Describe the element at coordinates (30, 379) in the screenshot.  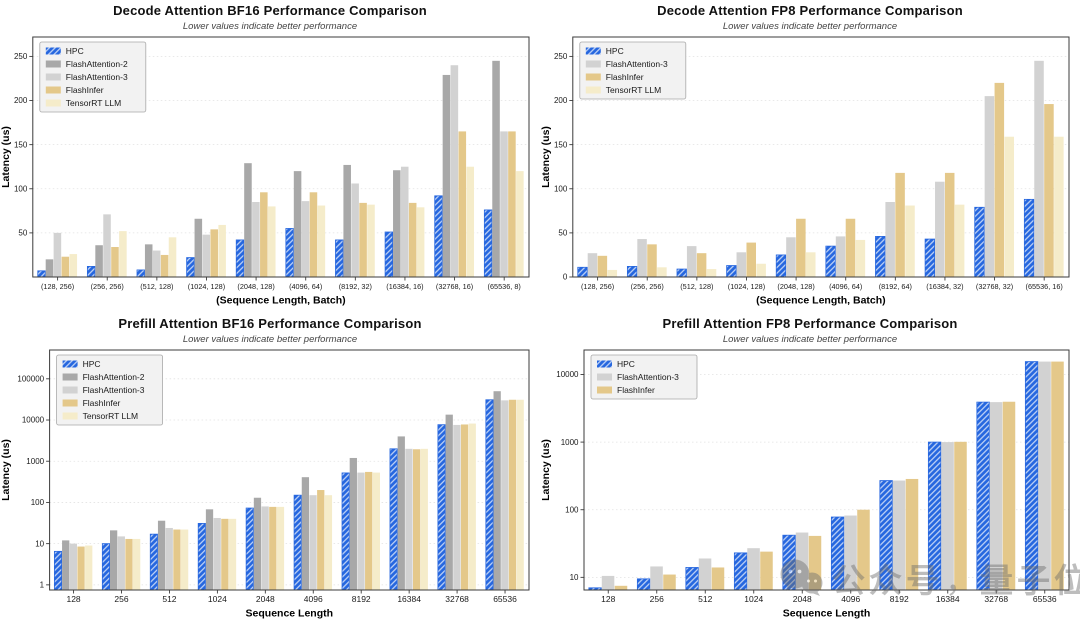
I see `y-tick-label: 100000` at that location.